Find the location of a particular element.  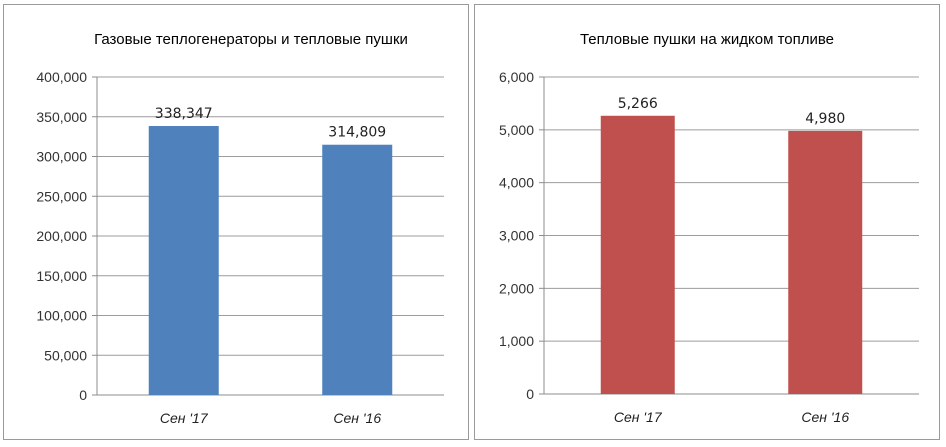

data-label: 338,347 is located at coordinates (184, 114).